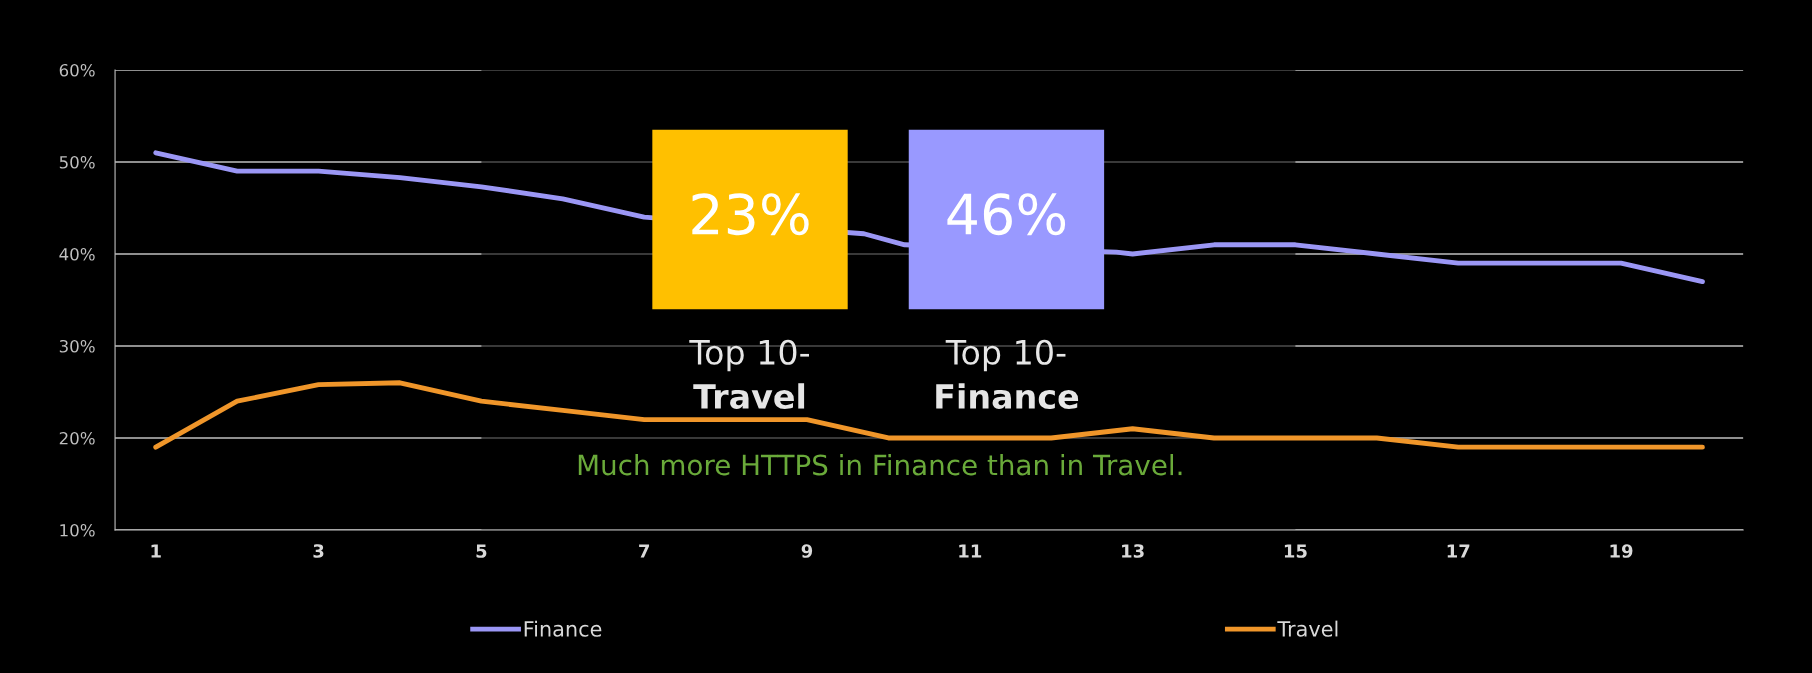 Image resolution: width=1812 pixels, height=673 pixels. I want to click on annotation: 23%, so click(750, 214).